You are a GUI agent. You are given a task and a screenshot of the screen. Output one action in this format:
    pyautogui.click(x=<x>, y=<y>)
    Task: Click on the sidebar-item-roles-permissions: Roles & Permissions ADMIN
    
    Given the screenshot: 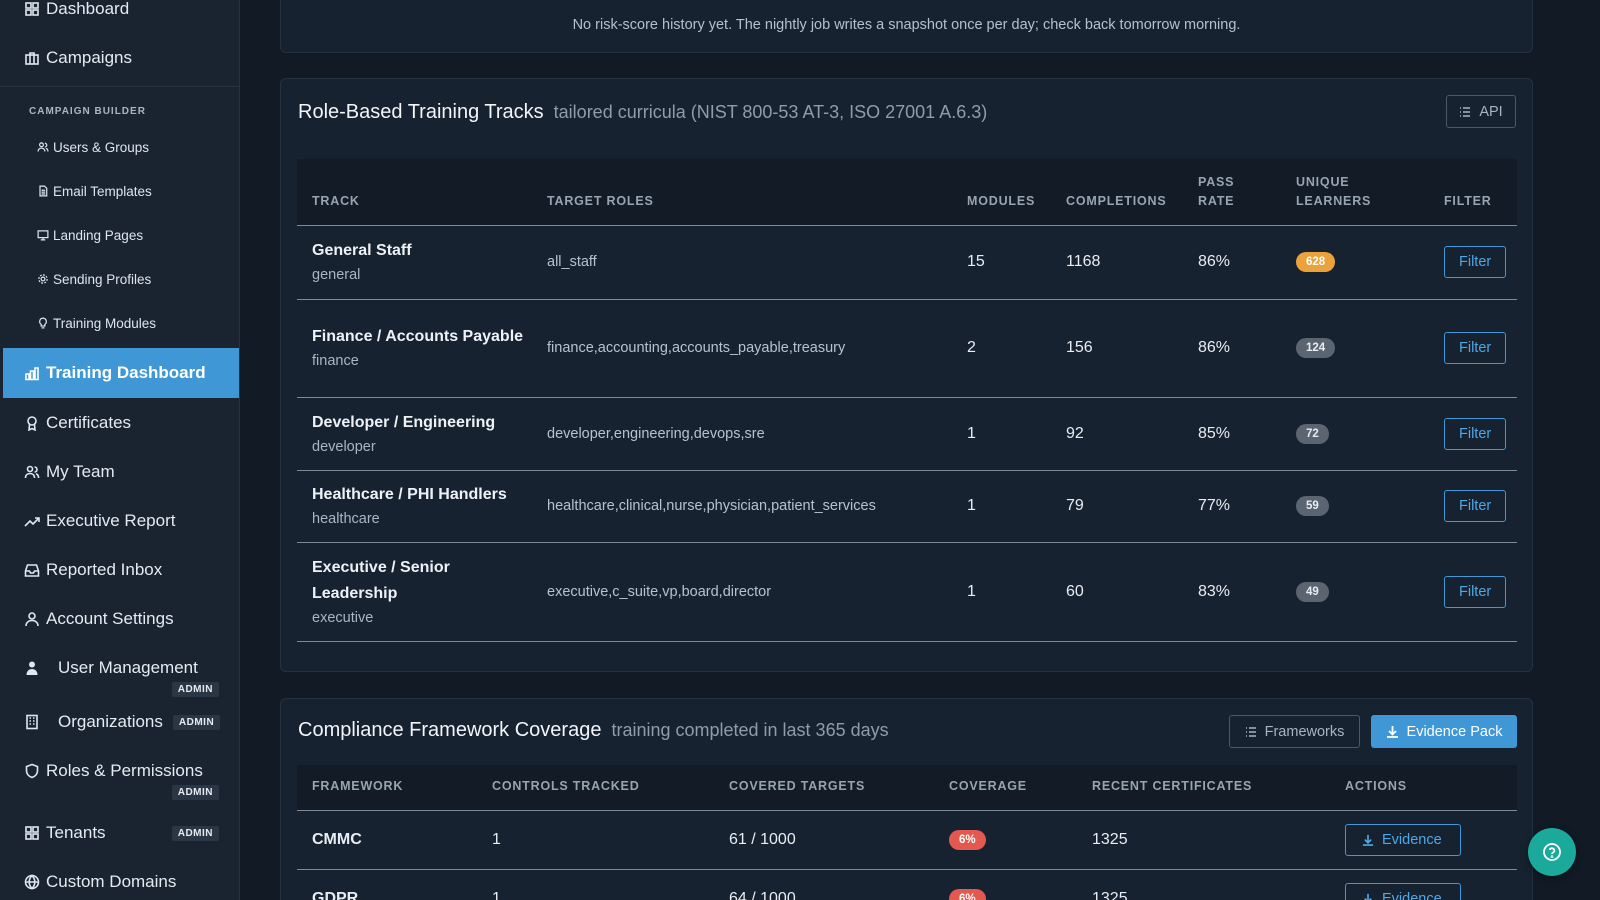 What is the action you would take?
    pyautogui.click(x=121, y=774)
    